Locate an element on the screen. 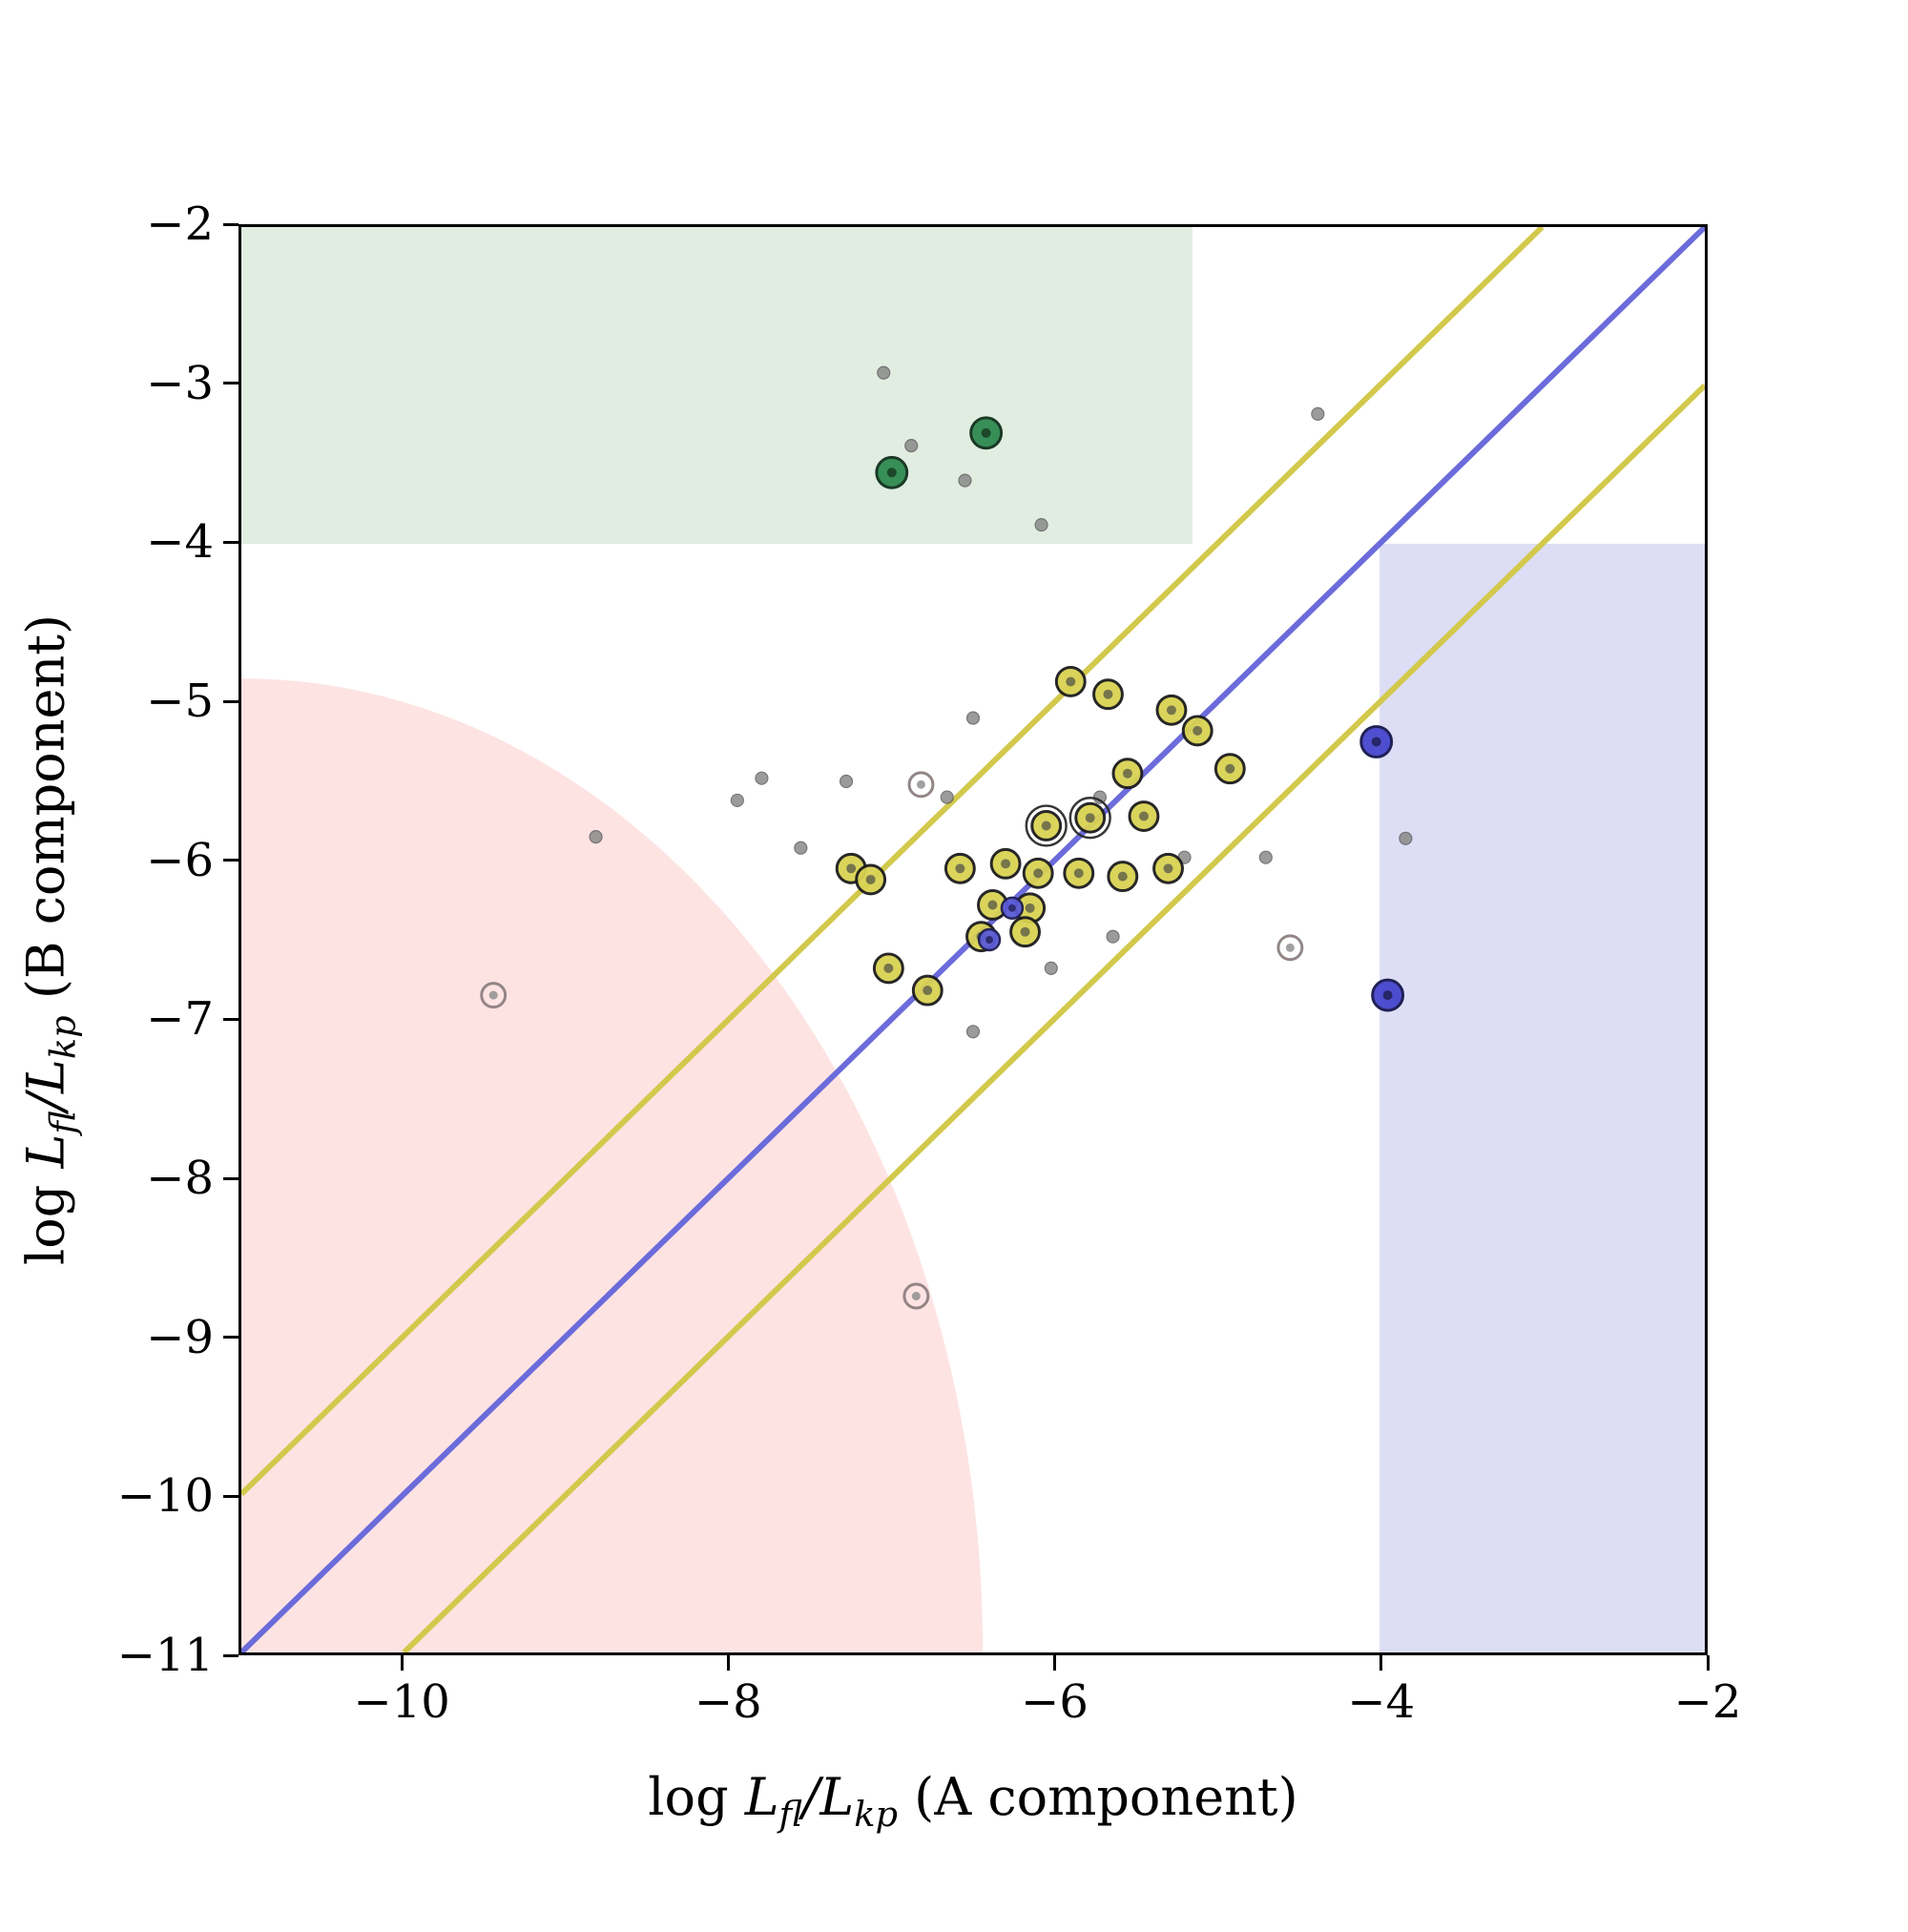 The height and width of the screenshot is (1932, 1908). y-tick-label: −11 is located at coordinates (165, 1655).